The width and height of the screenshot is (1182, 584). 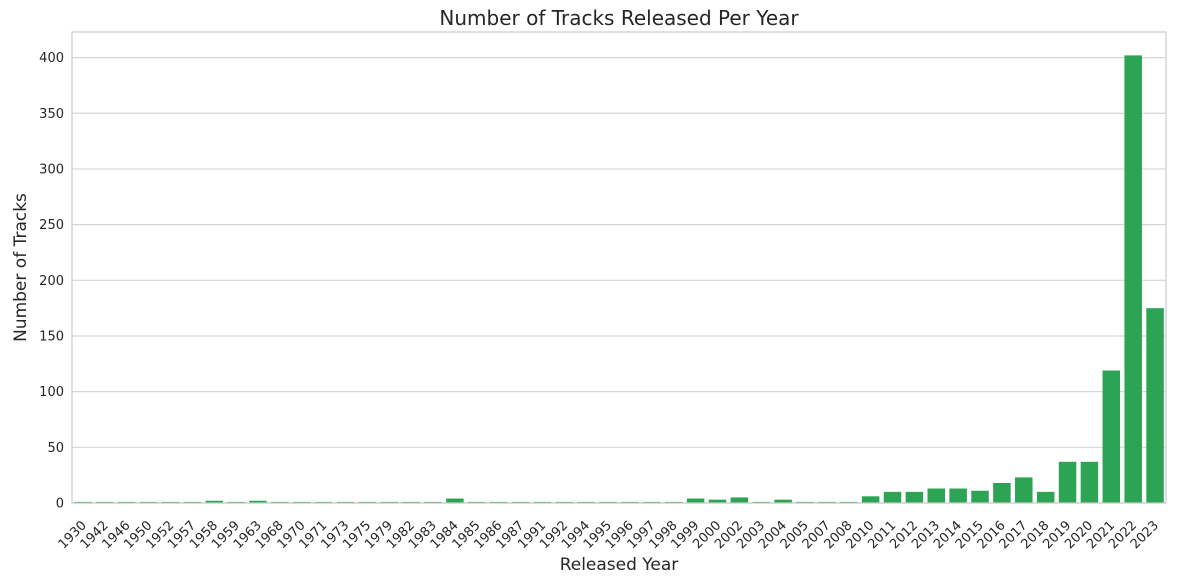 What do you see at coordinates (1067, 482) in the screenshot?
I see `bar-2019` at bounding box center [1067, 482].